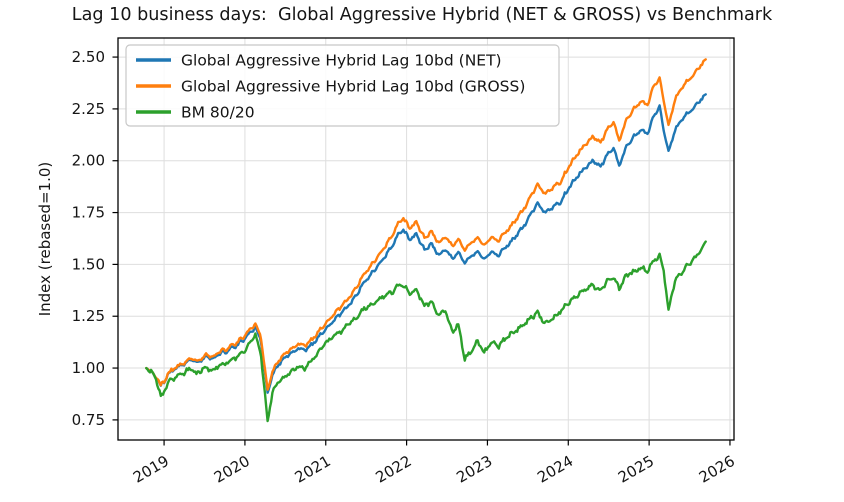 The height and width of the screenshot is (502, 844). What do you see at coordinates (313, 469) in the screenshot?
I see `x-tick-label-2021: 2021` at bounding box center [313, 469].